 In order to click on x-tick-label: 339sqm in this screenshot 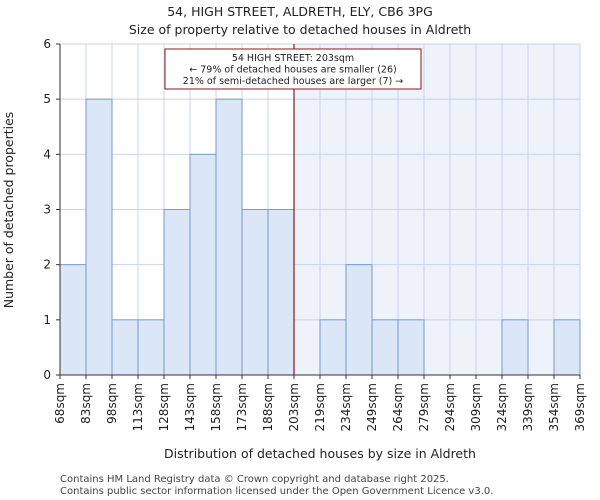, I will do `click(528, 407)`.